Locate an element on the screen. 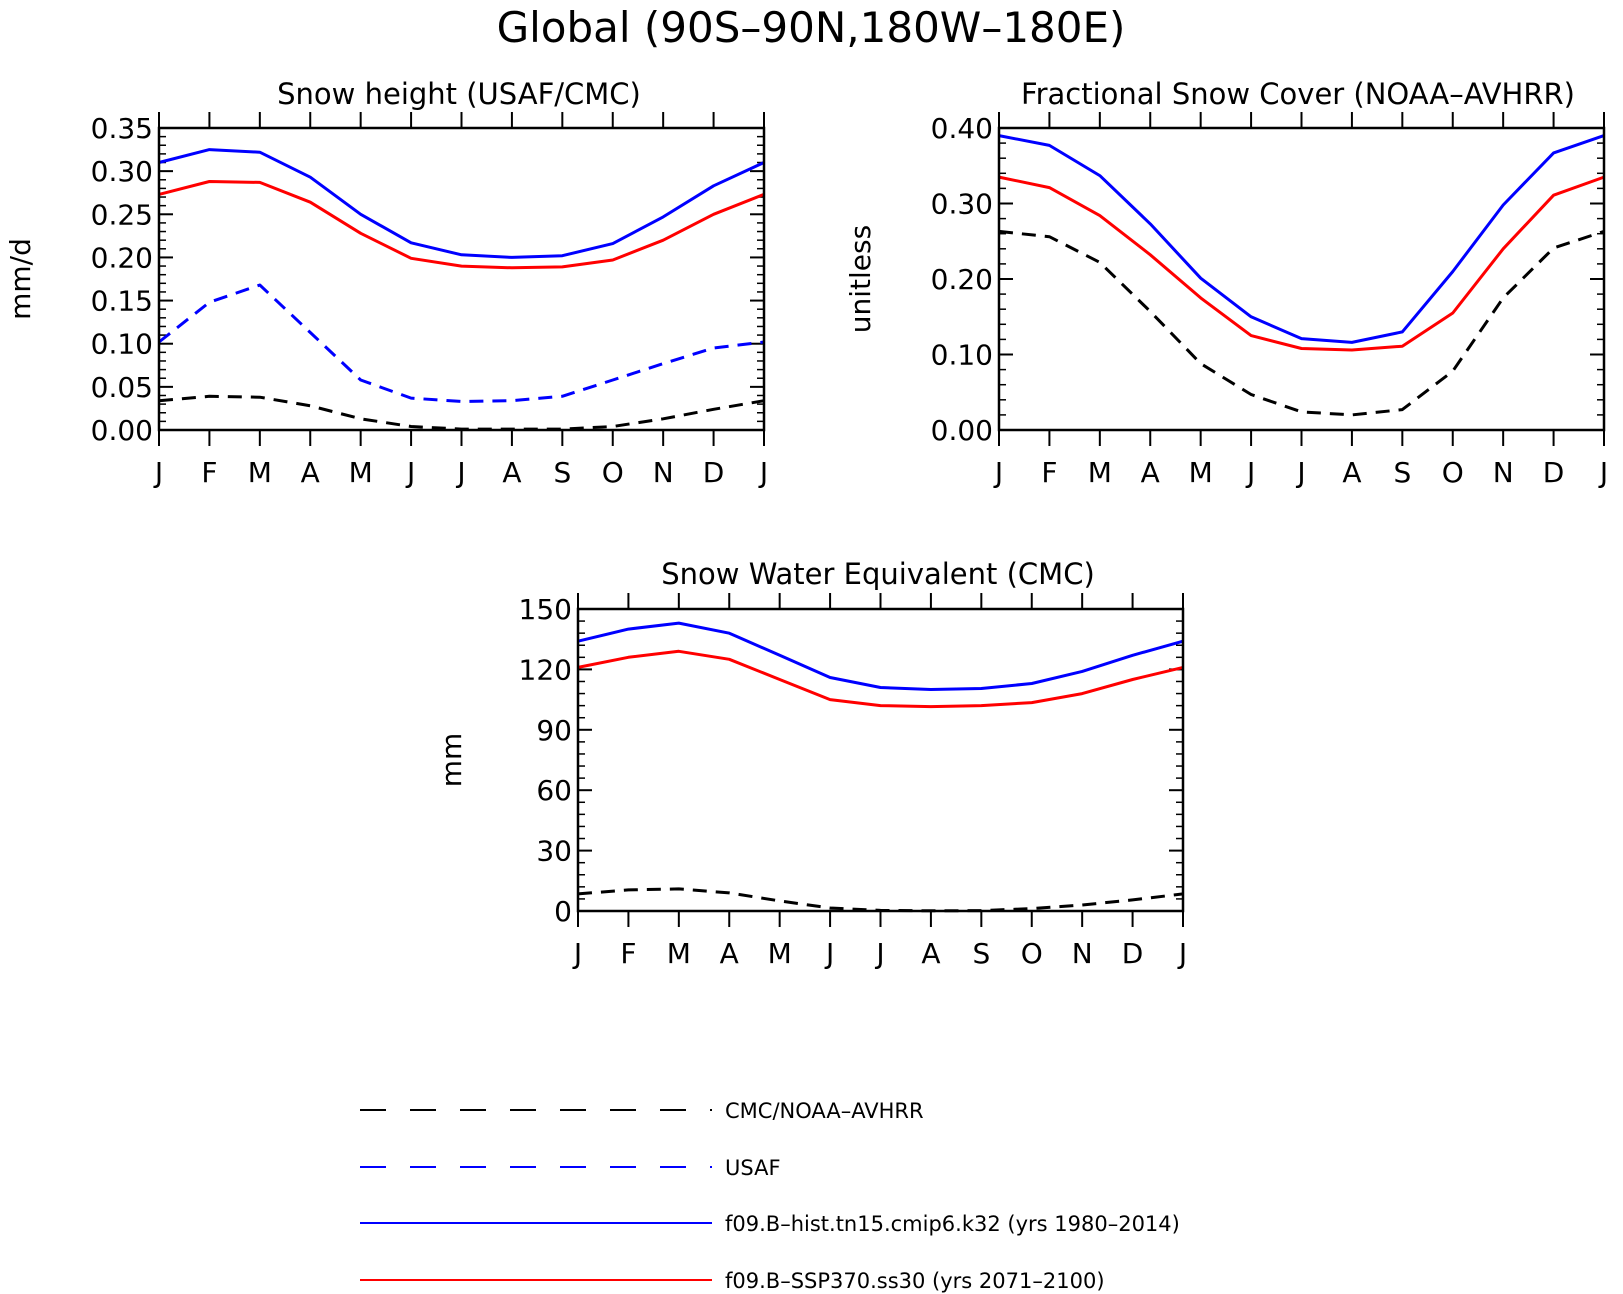 Image resolution: width=1623 pixels, height=1294 pixels. panel-title: Snow height (USAF/CMC) is located at coordinates (459, 94).